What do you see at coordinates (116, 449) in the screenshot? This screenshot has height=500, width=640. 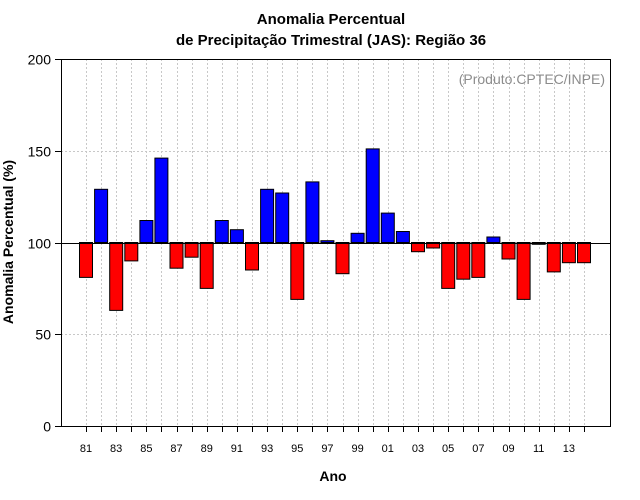 I see `x-tick-label-83: 83` at bounding box center [116, 449].